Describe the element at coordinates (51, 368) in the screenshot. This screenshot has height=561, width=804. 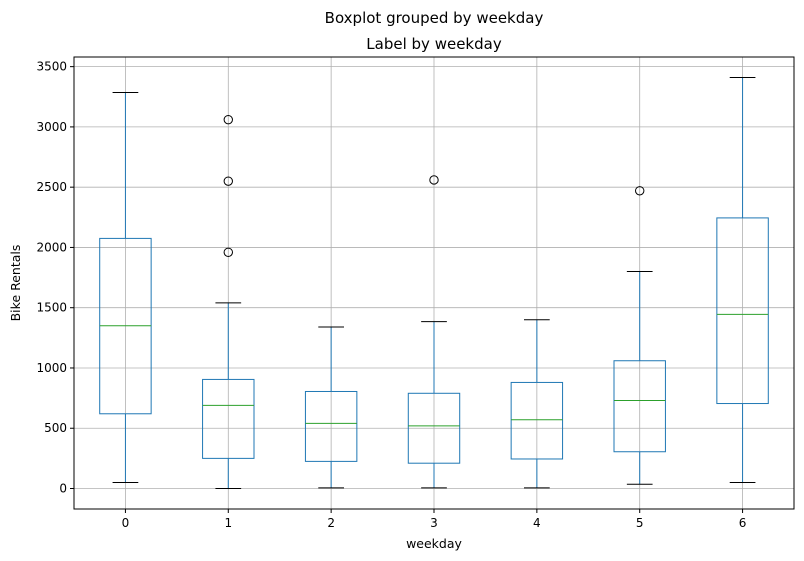
I see `y-tick-label: 1000` at that location.